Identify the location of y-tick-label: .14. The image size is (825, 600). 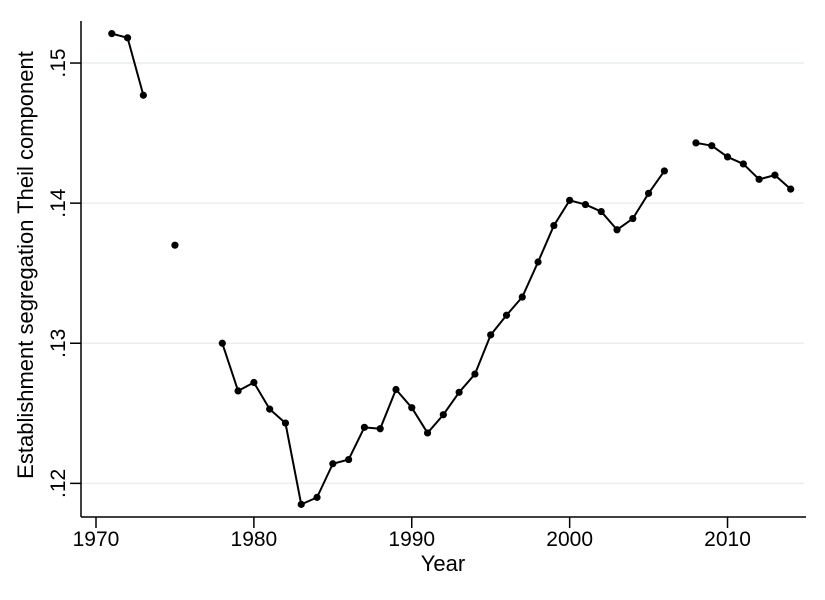
(58, 203).